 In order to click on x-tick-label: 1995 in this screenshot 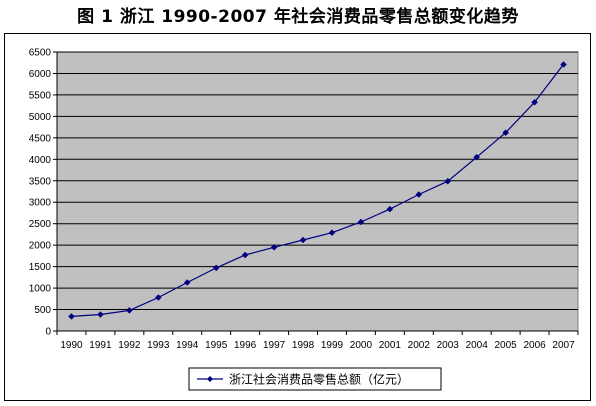, I will do `click(216, 345)`.